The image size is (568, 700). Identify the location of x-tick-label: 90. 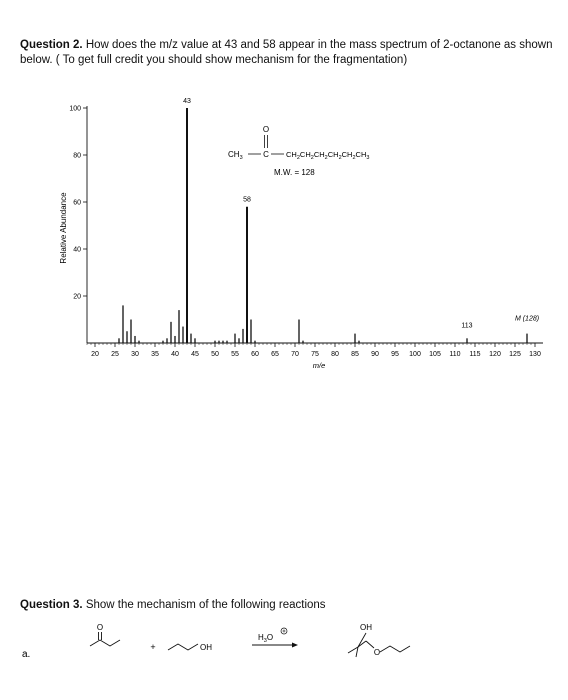
(375, 354).